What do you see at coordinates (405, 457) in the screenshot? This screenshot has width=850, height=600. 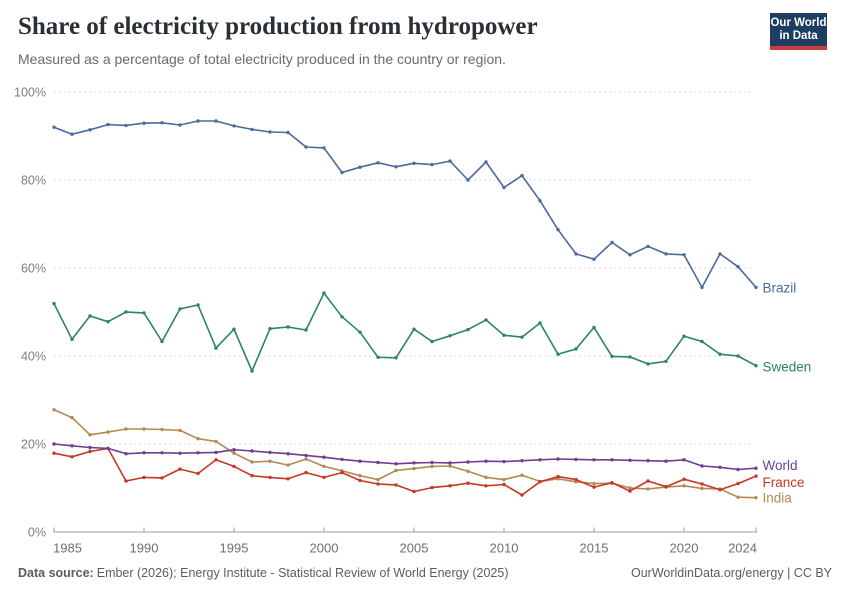 I see `series-world` at bounding box center [405, 457].